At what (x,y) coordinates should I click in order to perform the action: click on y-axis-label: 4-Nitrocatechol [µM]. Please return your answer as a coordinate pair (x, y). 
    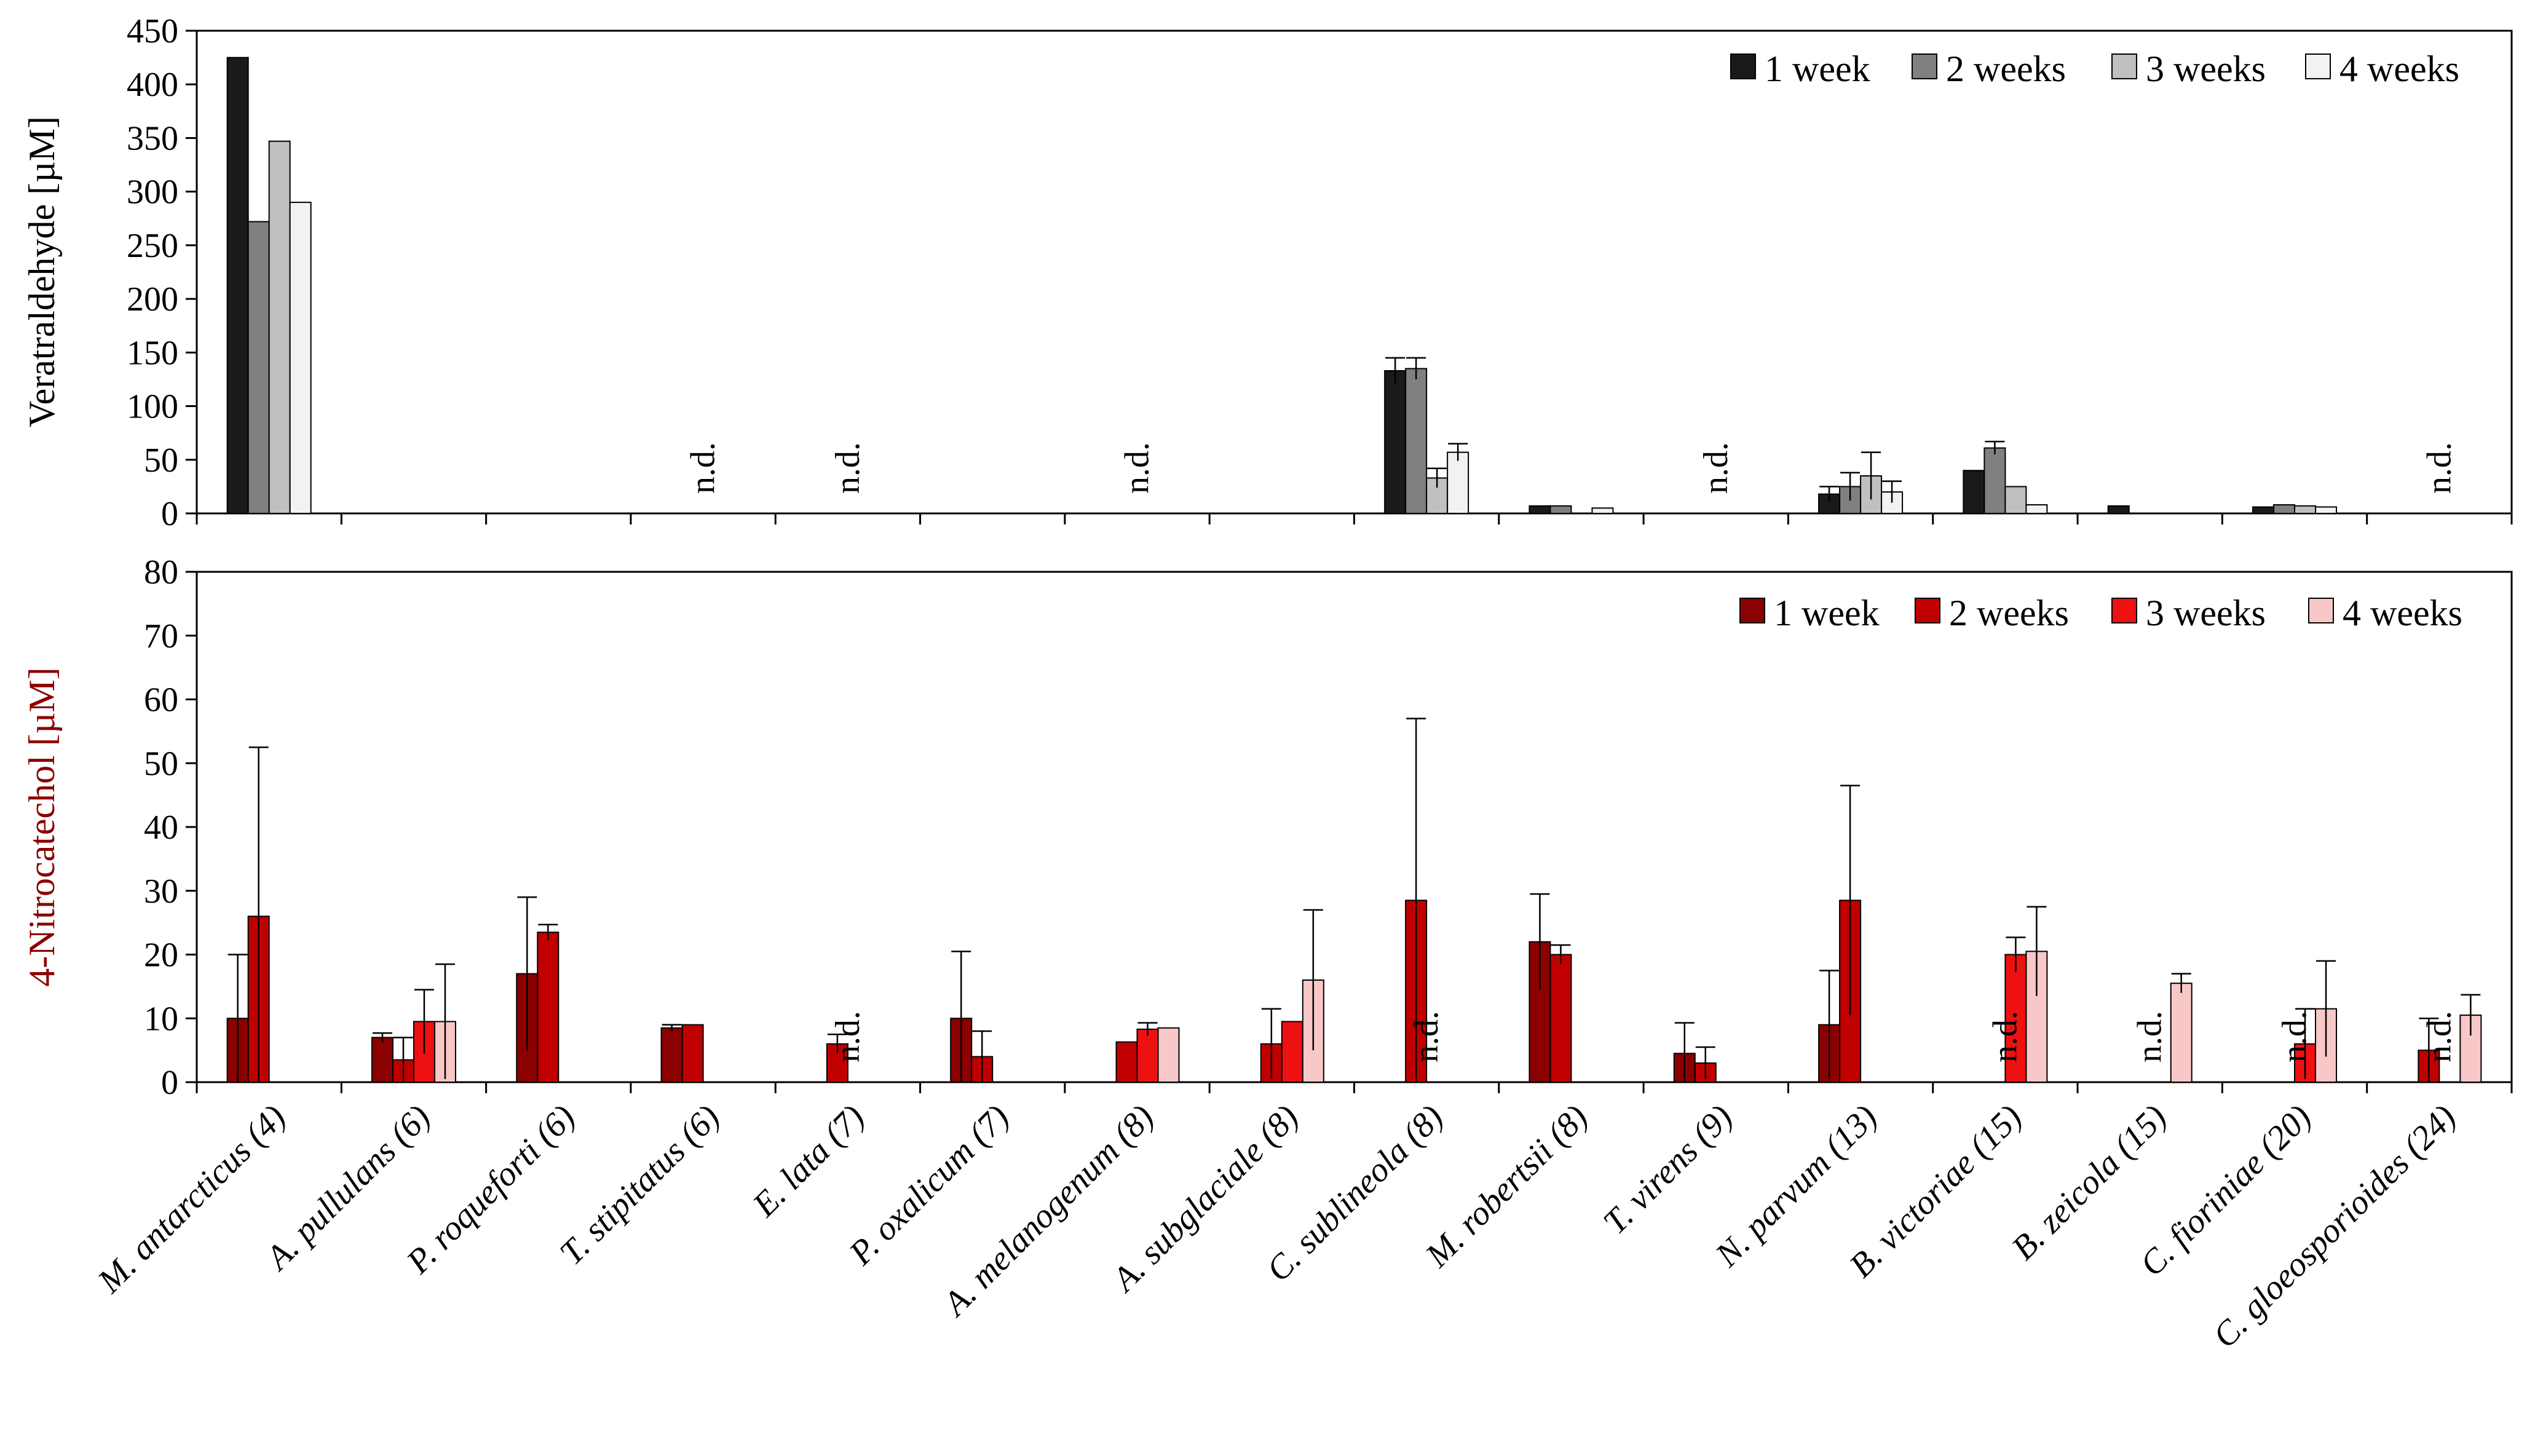
    Looking at the image, I should click on (42, 827).